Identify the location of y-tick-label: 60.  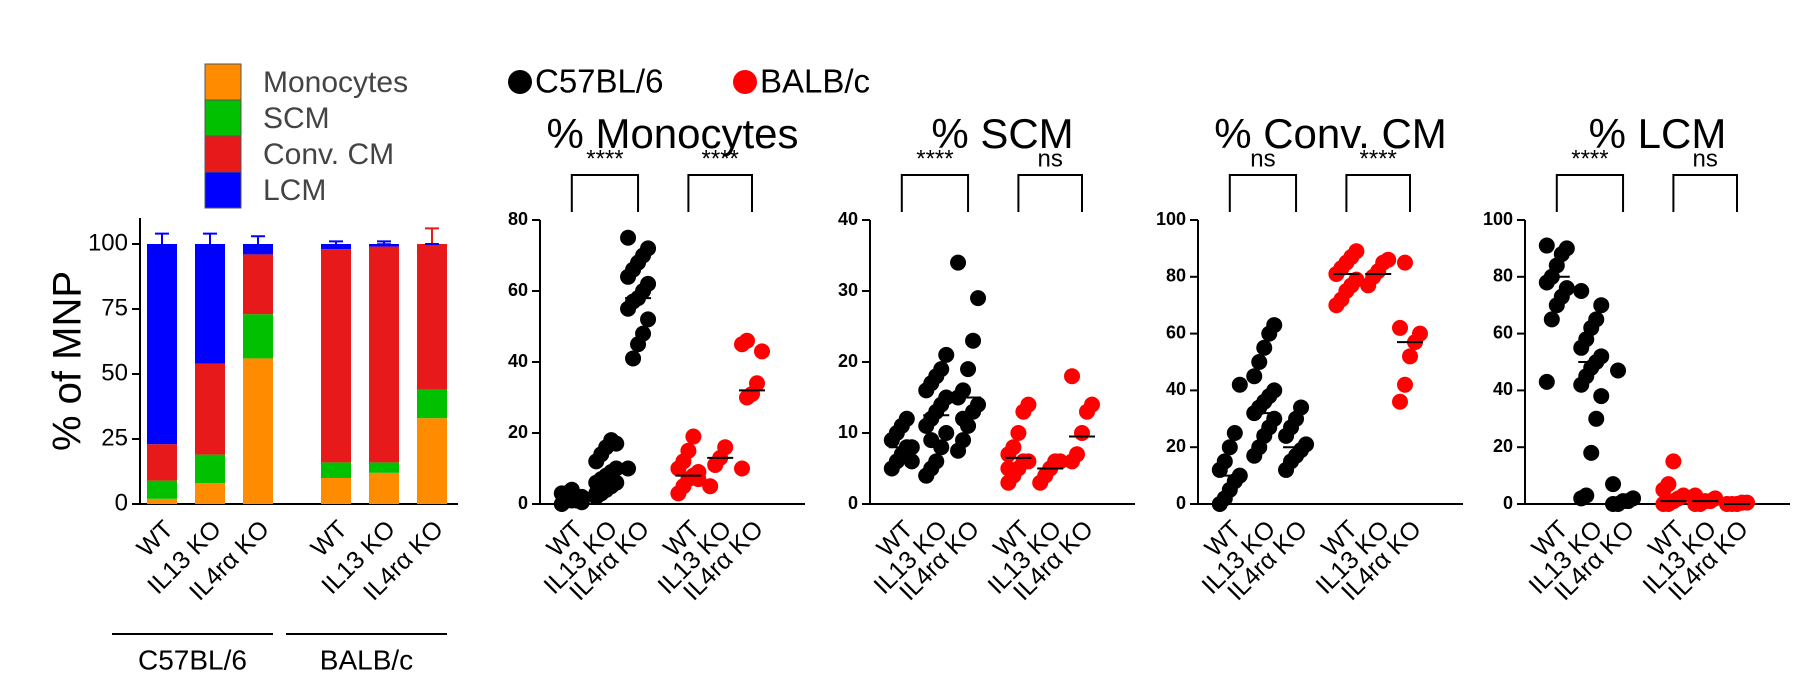
(518, 290).